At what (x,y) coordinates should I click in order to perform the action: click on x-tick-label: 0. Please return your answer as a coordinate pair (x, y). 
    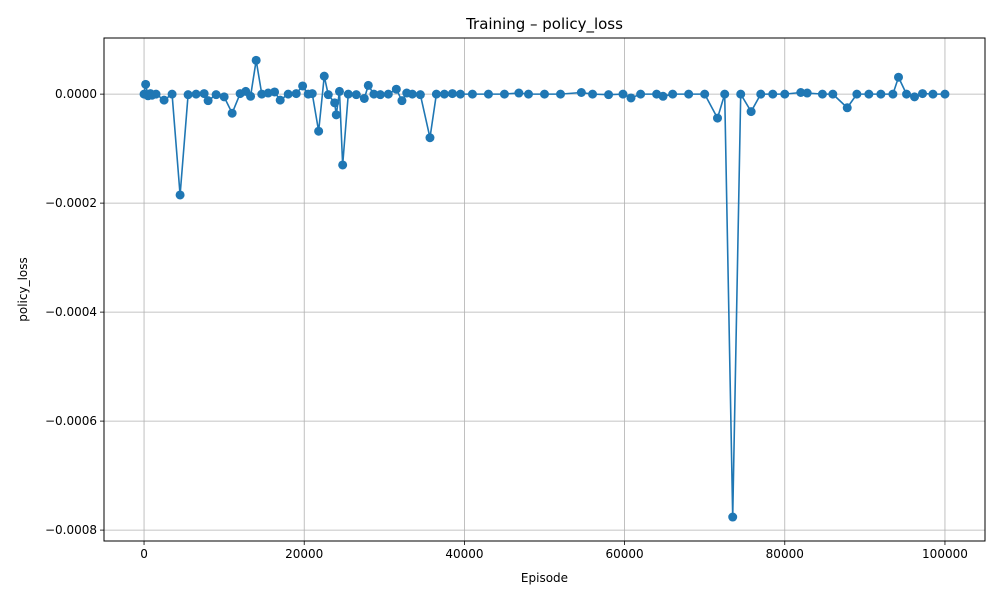
    Looking at the image, I should click on (144, 554).